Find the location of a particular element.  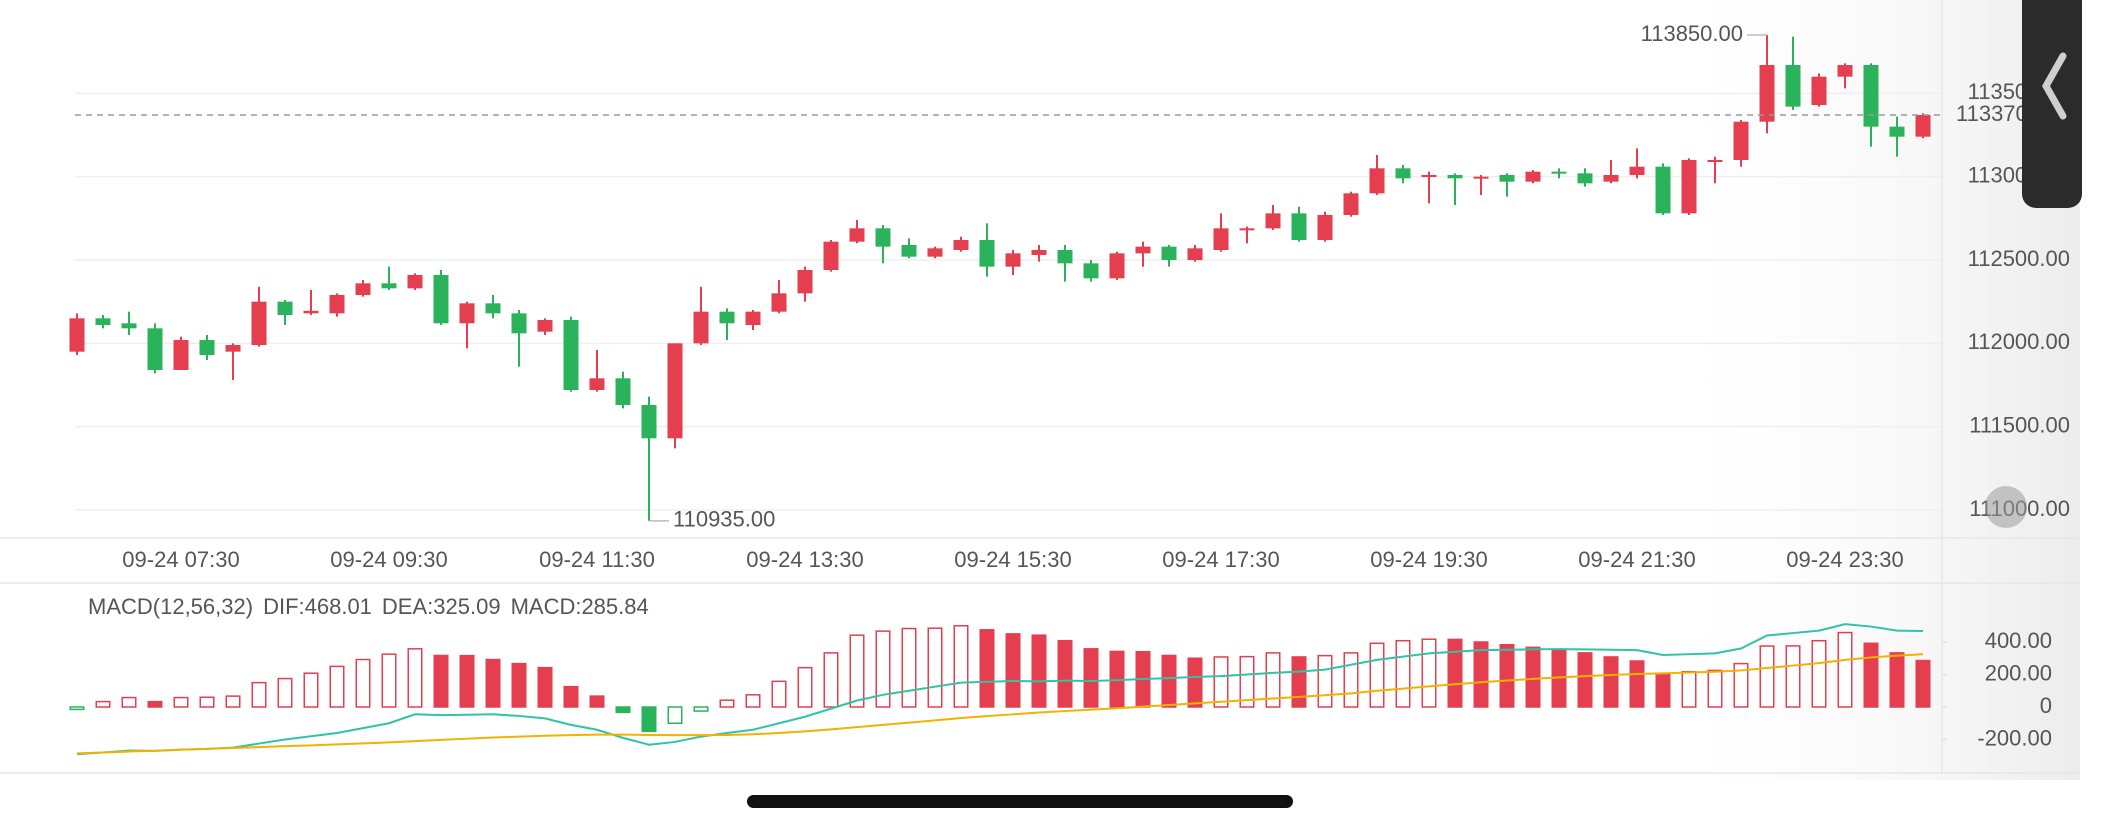

x-tick-label: 09-24 11:30 is located at coordinates (597, 559).